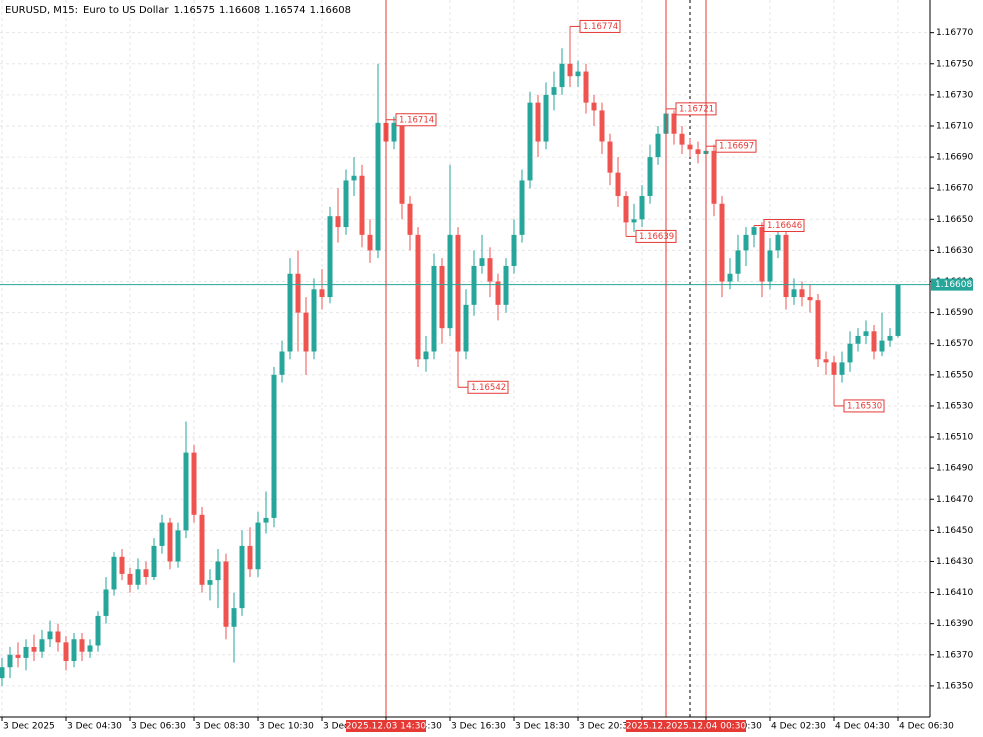 The image size is (983, 737). I want to click on vline-box, so click(706, 726).